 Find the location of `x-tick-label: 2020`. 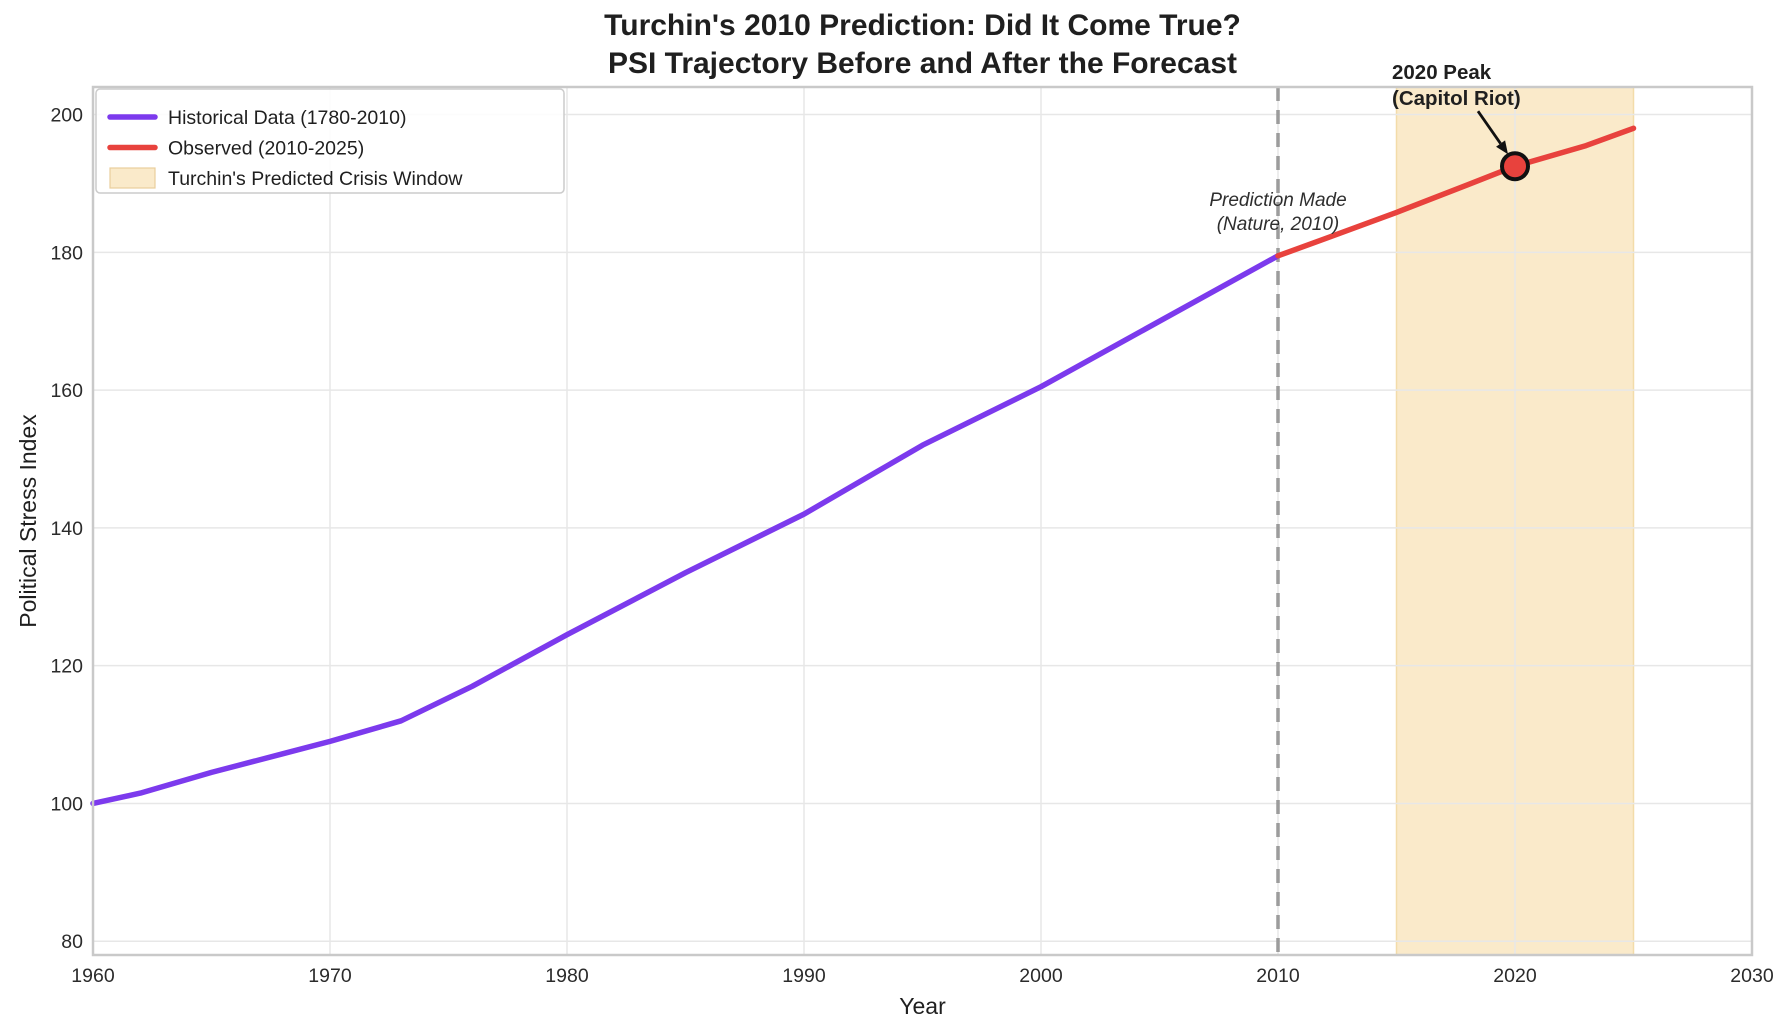

x-tick-label: 2020 is located at coordinates (1515, 976).